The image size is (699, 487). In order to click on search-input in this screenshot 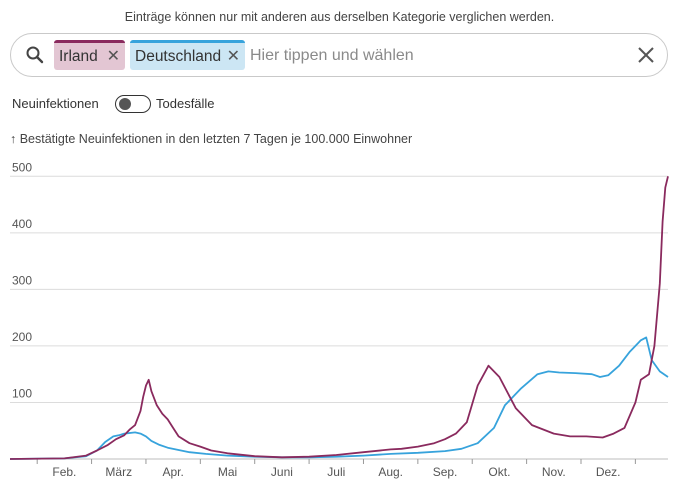, I will do `click(435, 56)`.